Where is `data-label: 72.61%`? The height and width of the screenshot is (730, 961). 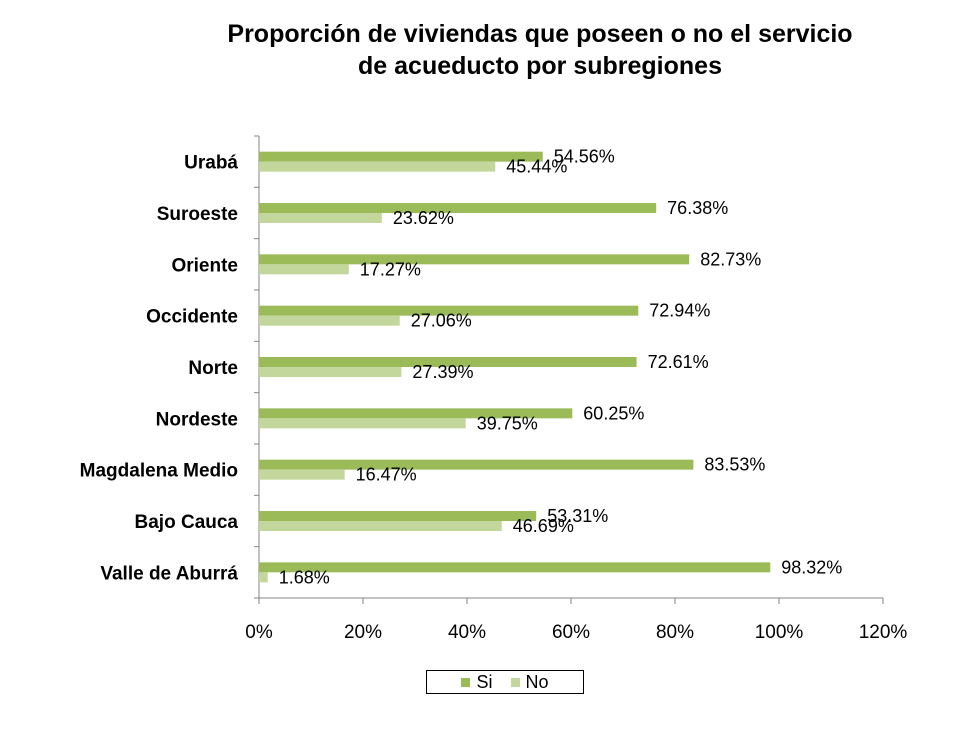
data-label: 72.61% is located at coordinates (678, 362).